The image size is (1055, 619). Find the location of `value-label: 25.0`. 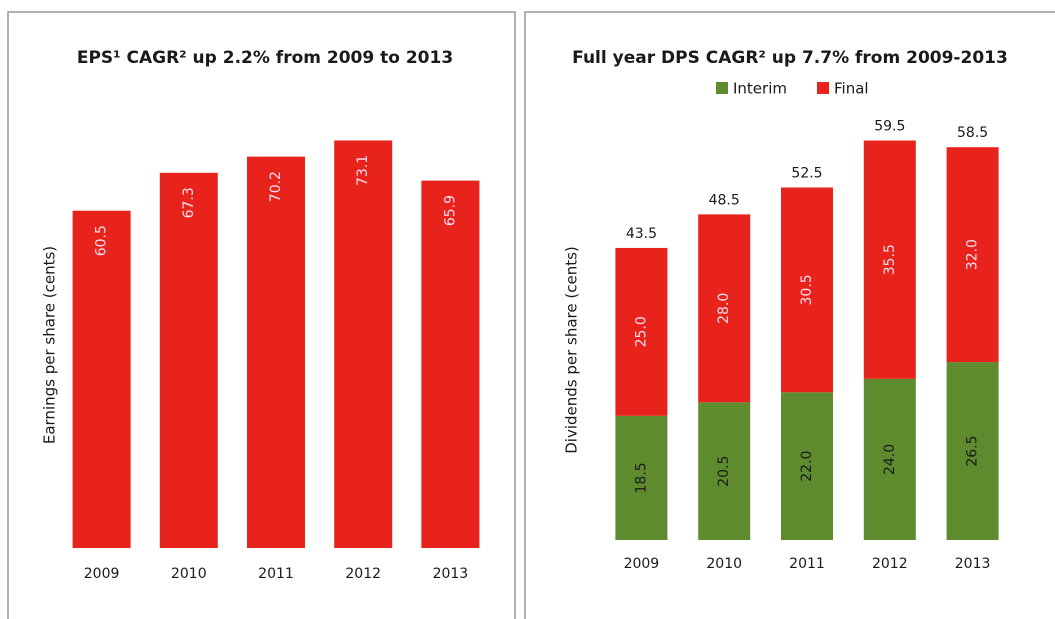

value-label: 25.0 is located at coordinates (641, 331).